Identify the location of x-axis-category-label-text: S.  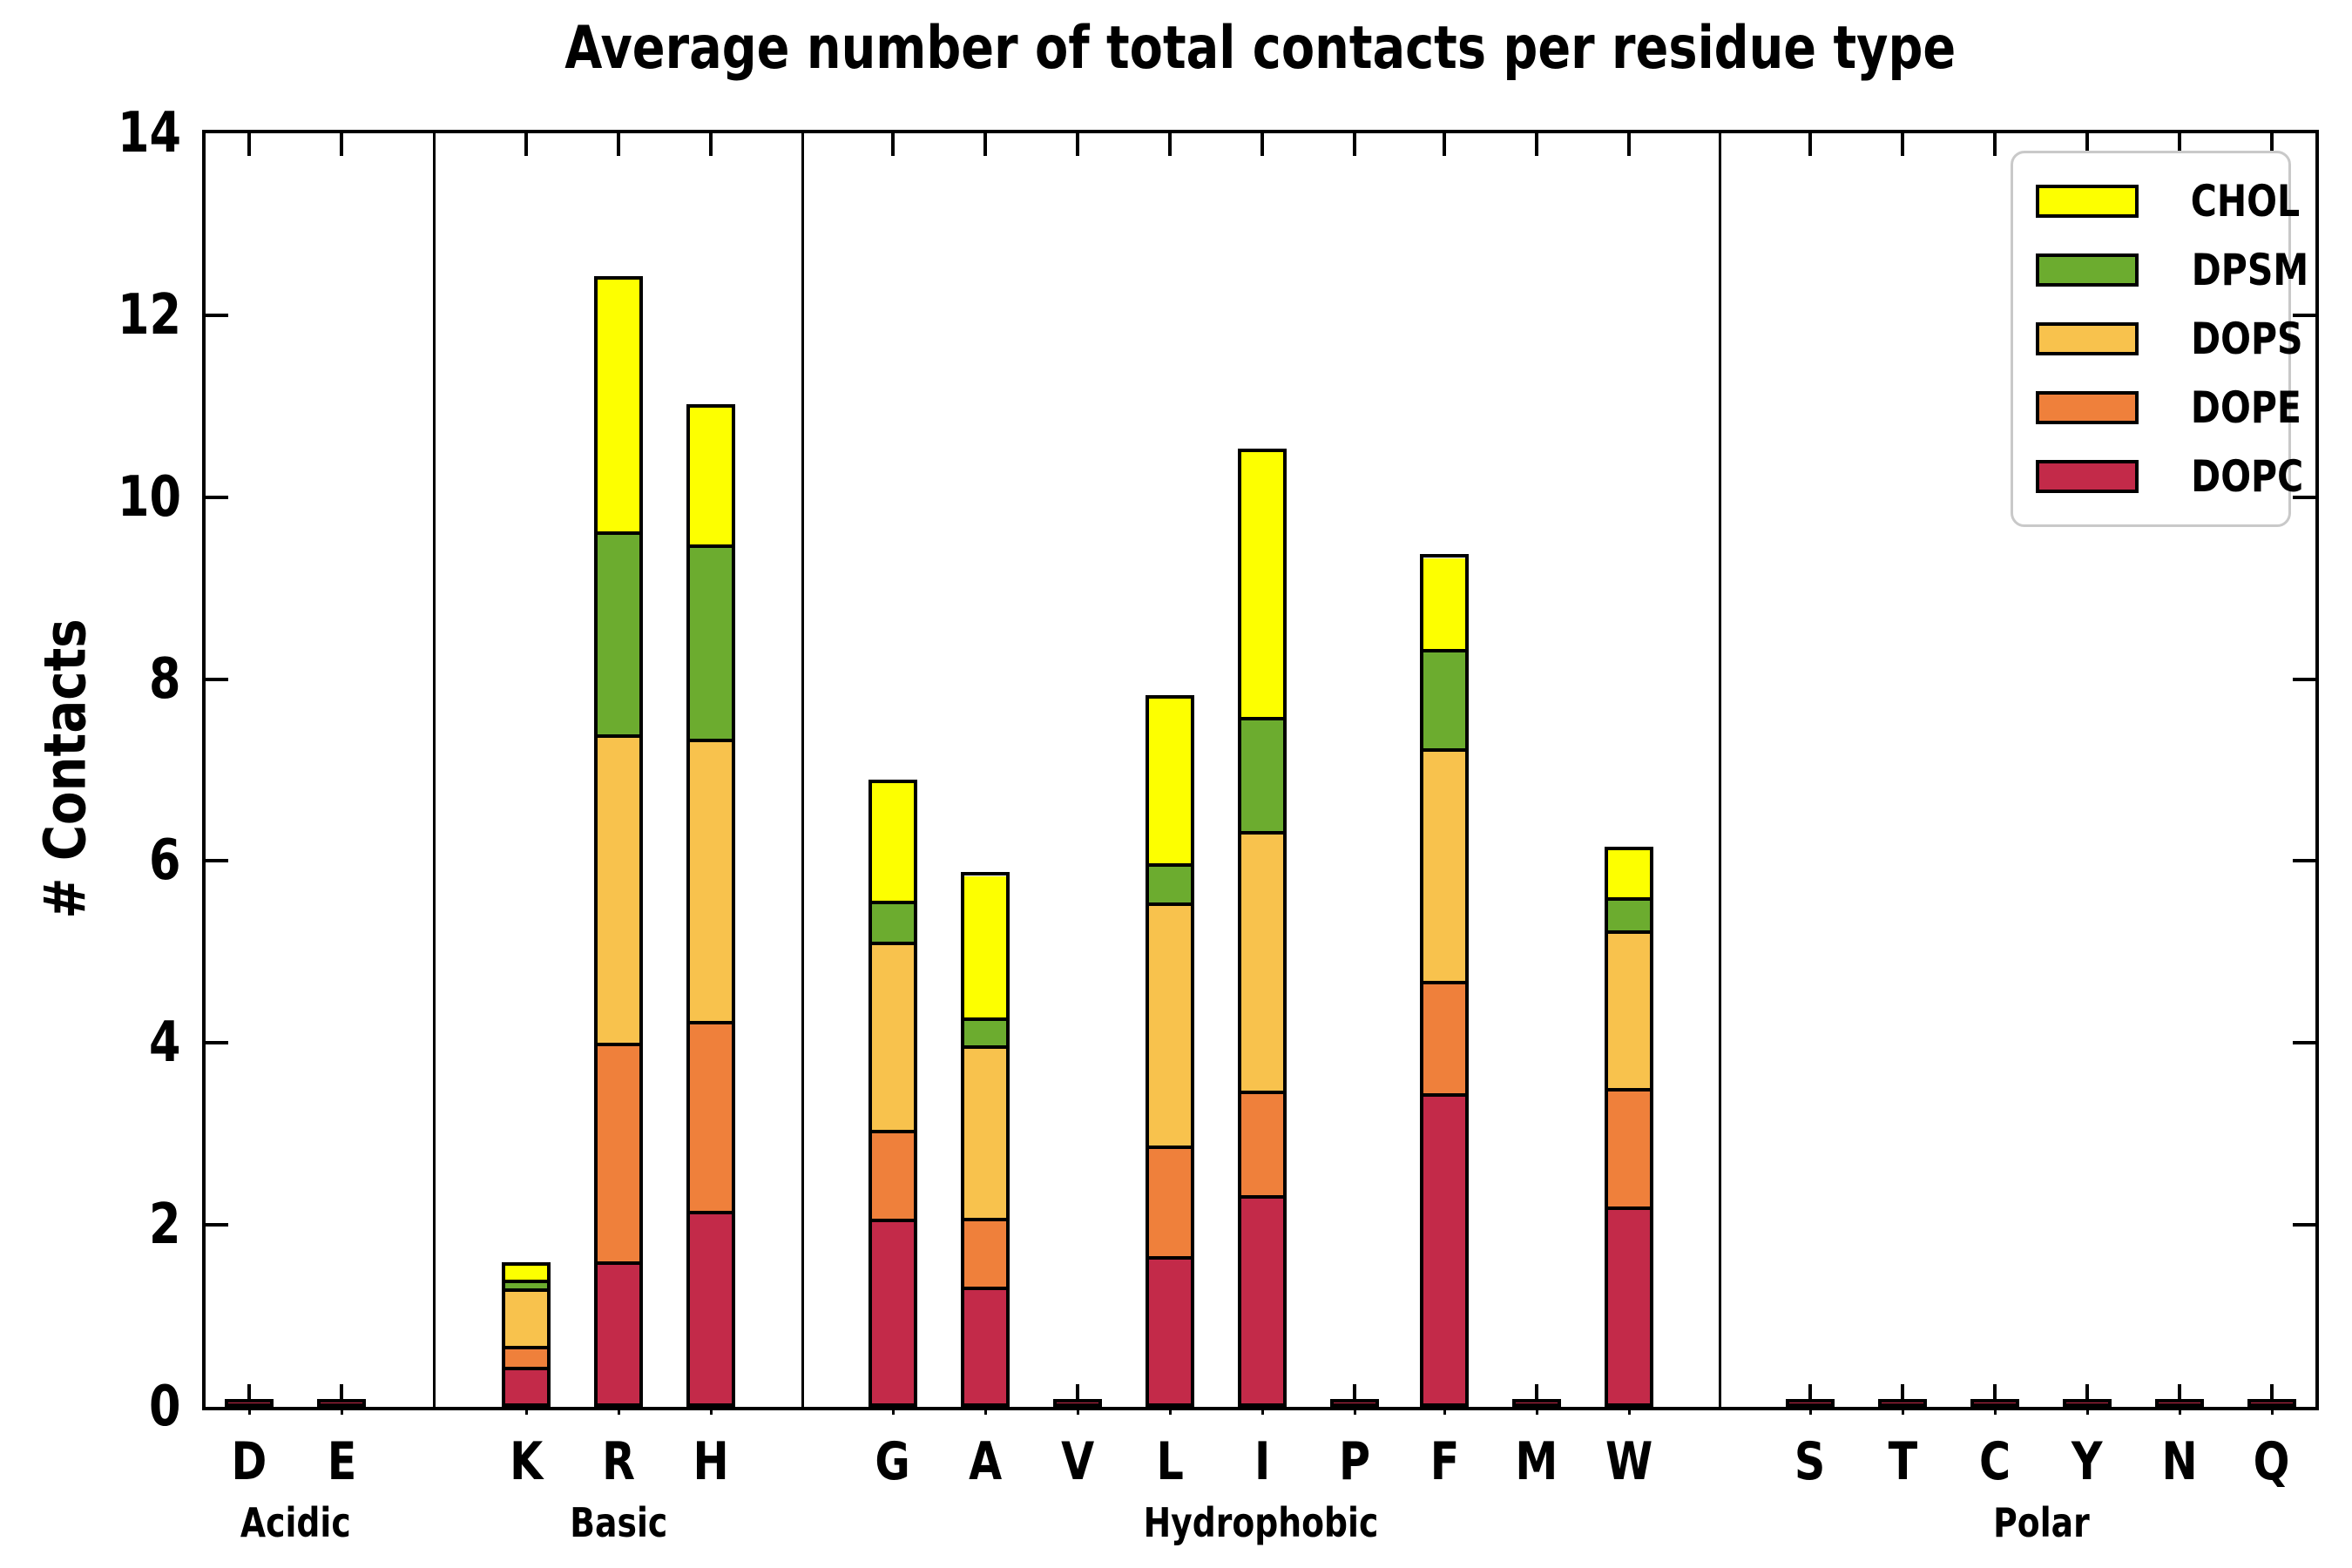
(1810, 1461).